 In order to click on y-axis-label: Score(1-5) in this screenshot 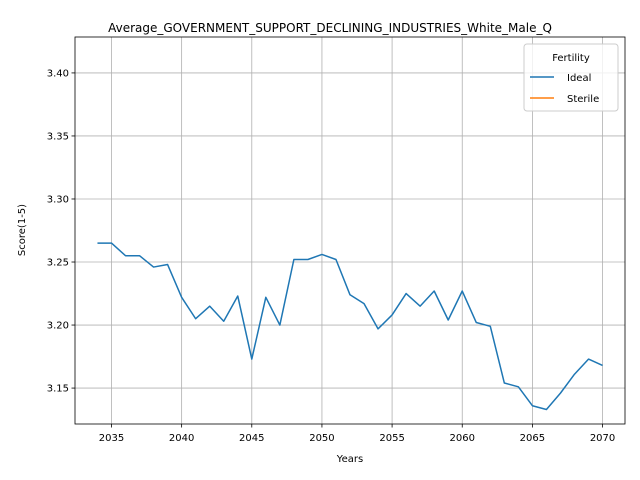, I will do `click(22, 230)`.